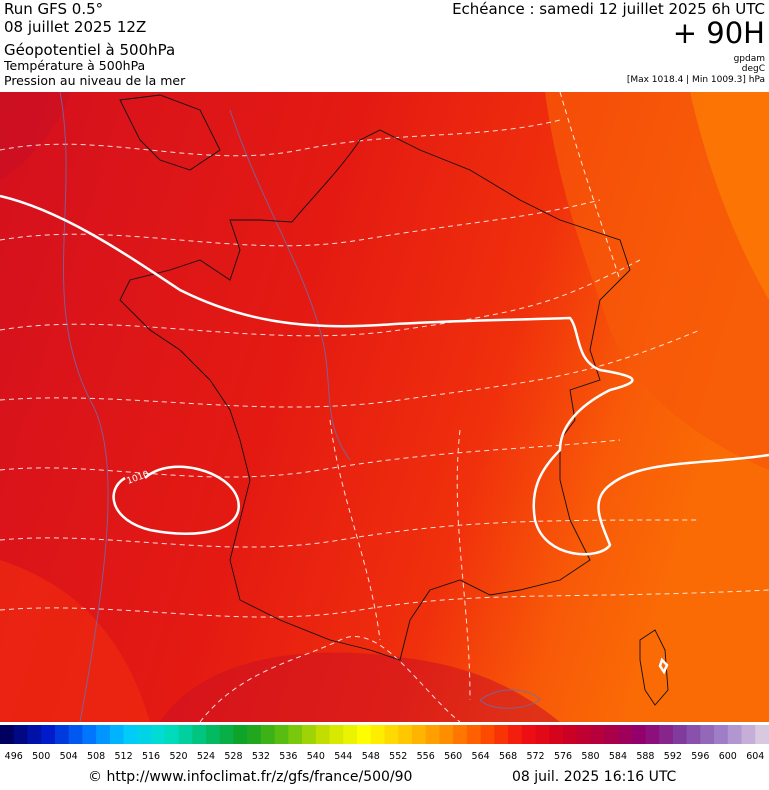 The height and width of the screenshot is (790, 769). Describe the element at coordinates (69, 756) in the screenshot. I see `colorbar-label: 504` at that location.